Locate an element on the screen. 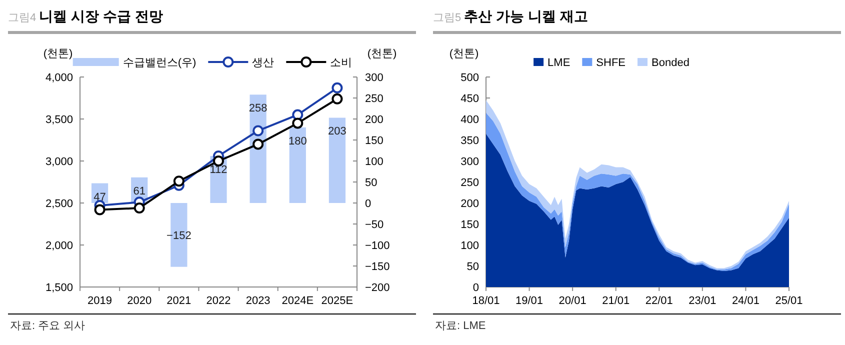  y2-axis-title: (천톤) is located at coordinates (382, 54).